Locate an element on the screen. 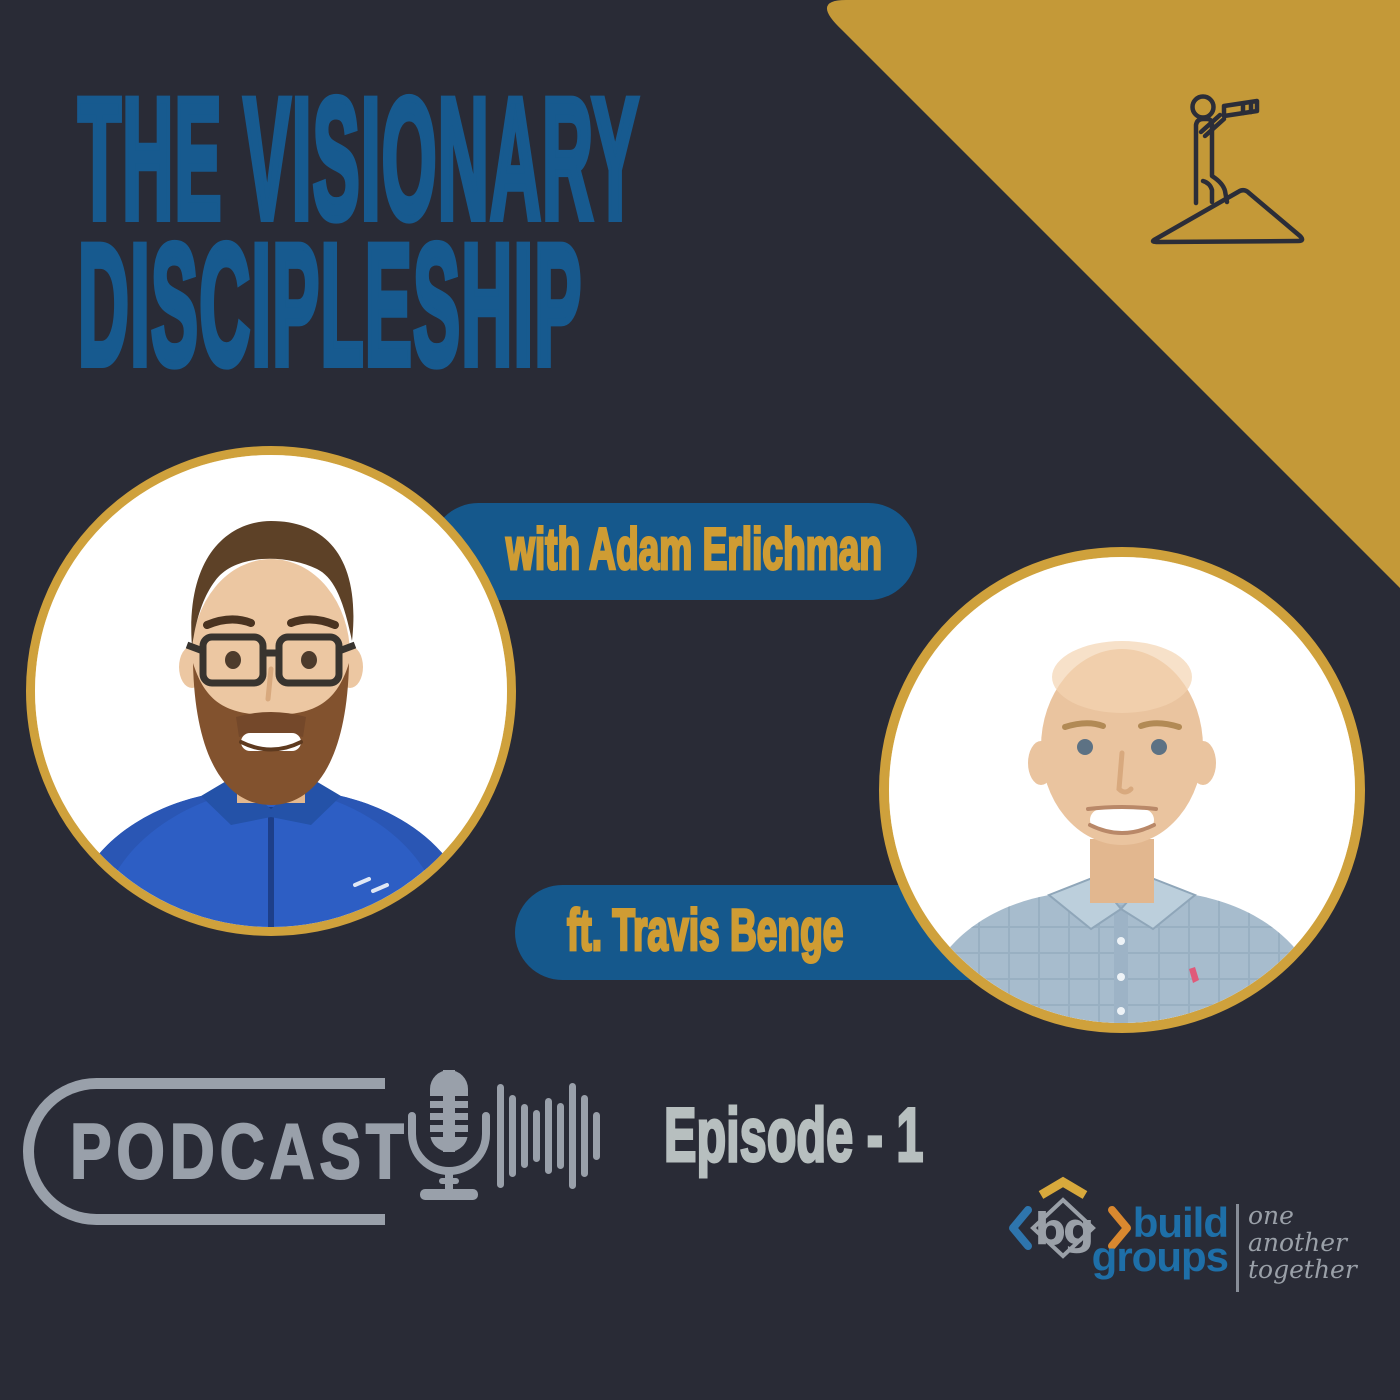 The height and width of the screenshot is (1400, 1400). host-photo is located at coordinates (271, 691).